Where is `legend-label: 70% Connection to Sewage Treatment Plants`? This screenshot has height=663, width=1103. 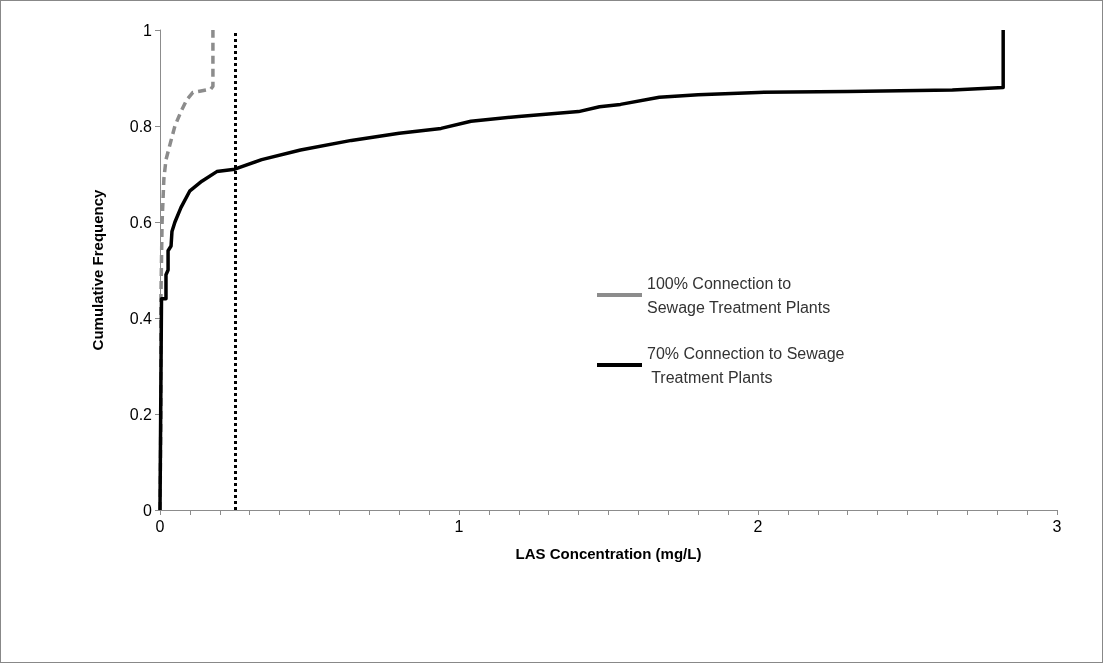
legend-label: 70% Connection to Sewage Treatment Plants is located at coordinates (746, 365).